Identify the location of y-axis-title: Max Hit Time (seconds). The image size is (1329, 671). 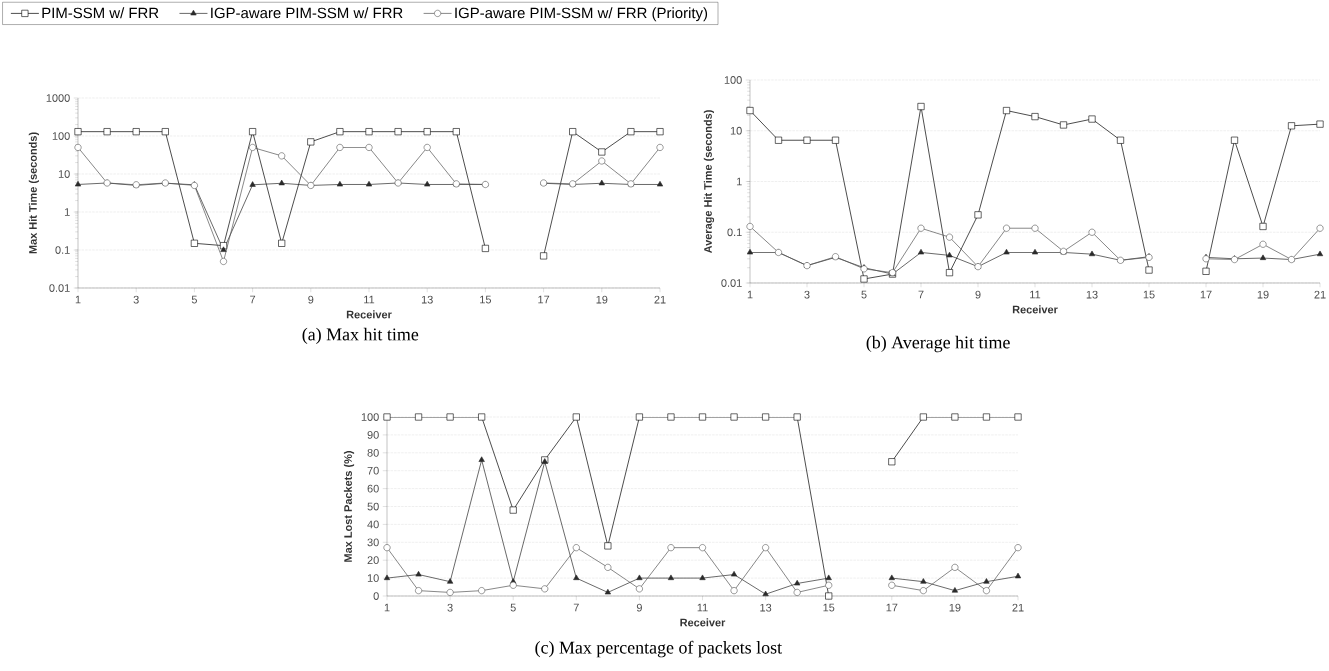
(33, 193).